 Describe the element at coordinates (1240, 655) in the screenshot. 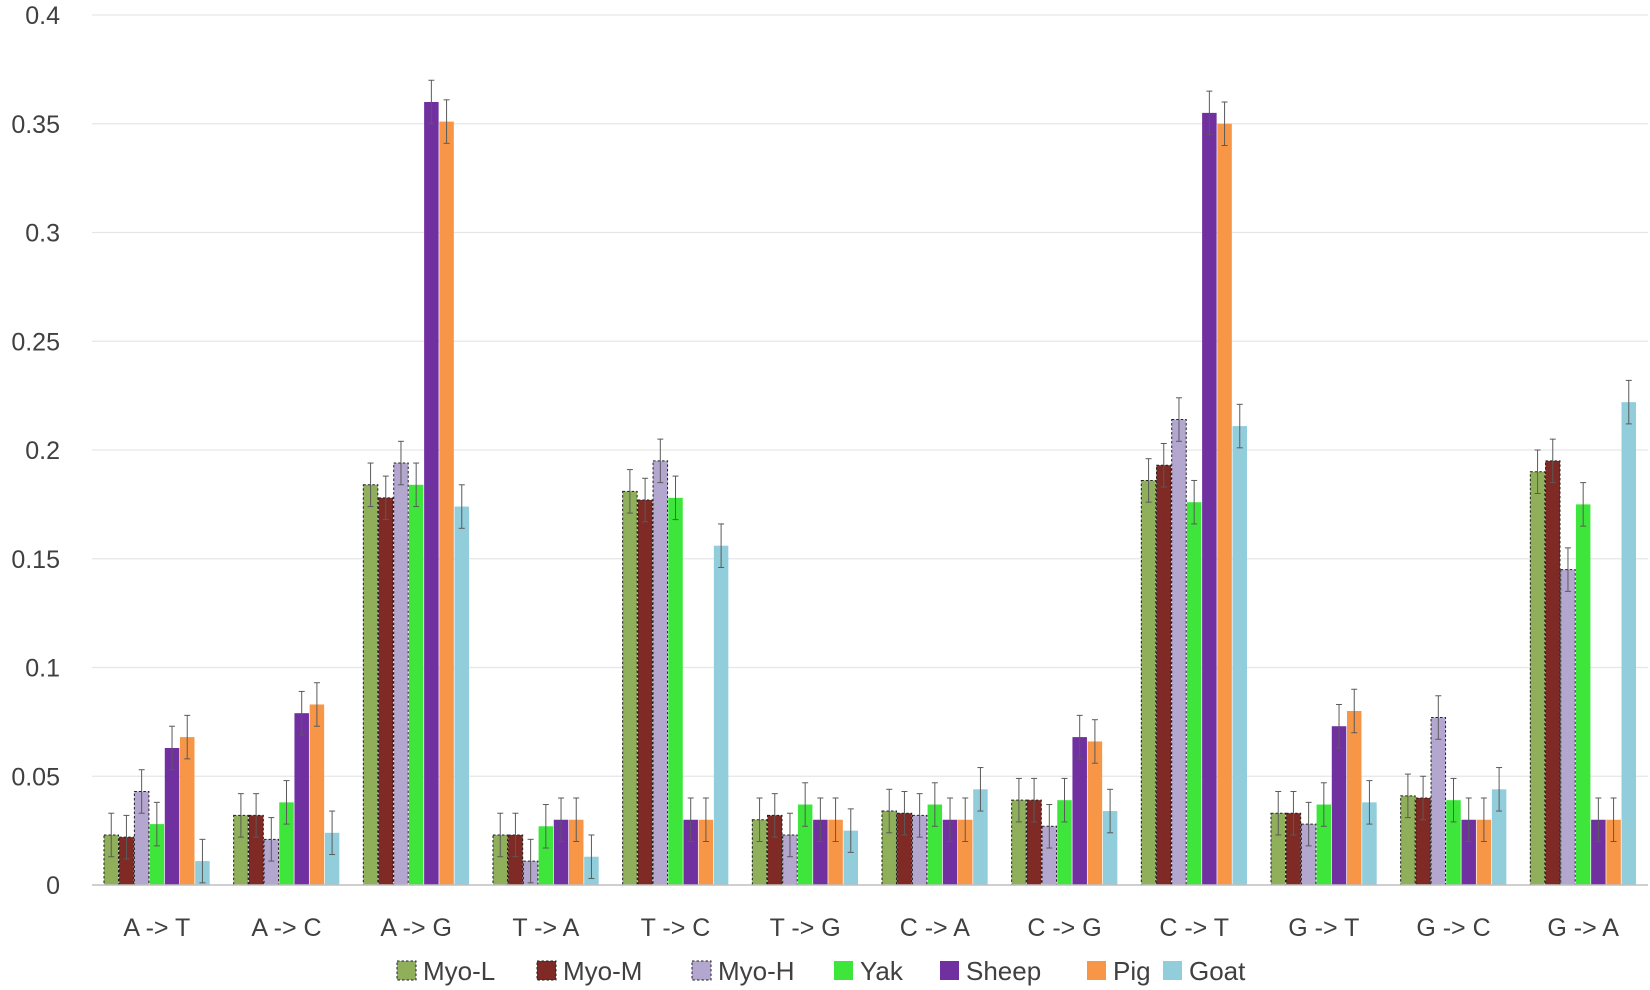

I see `bar-goat-c-t` at that location.